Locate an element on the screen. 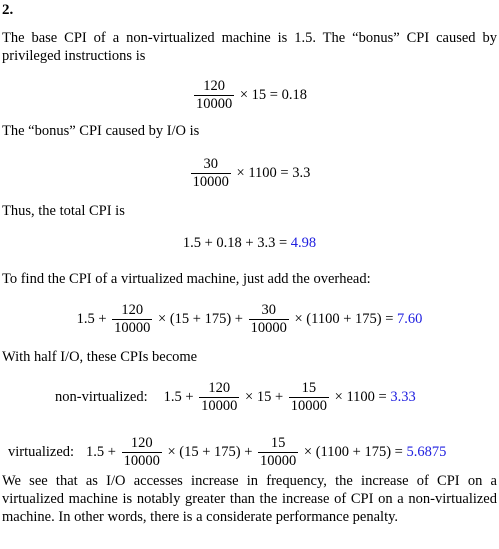 Image resolution: width=499 pixels, height=549 pixels. math-text: × 15 = 0.18 is located at coordinates (271, 94).